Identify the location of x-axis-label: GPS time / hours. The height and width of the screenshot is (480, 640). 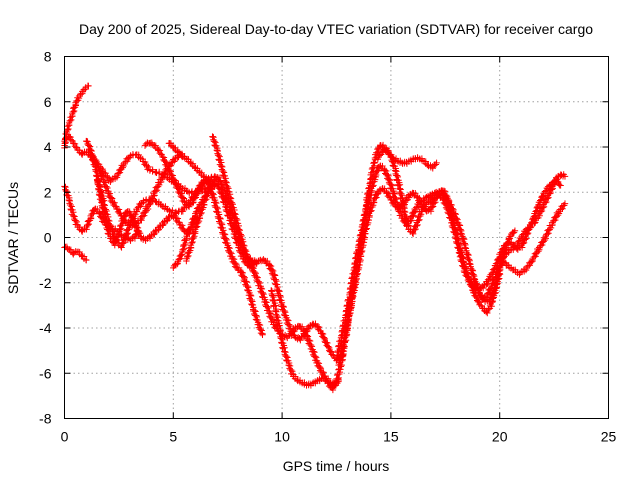
(336, 466).